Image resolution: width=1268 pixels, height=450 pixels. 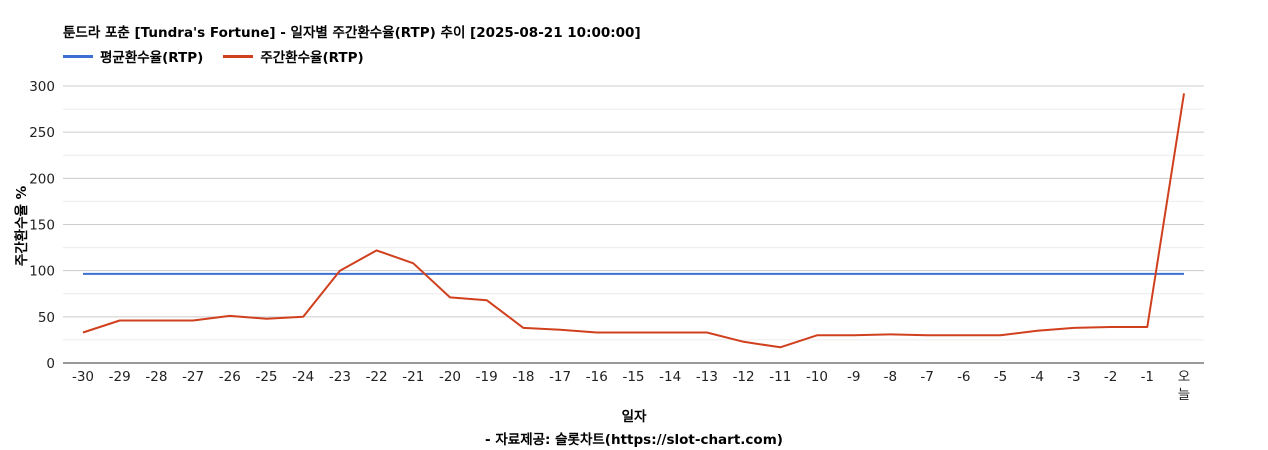 What do you see at coordinates (42, 133) in the screenshot?
I see `y-tick-label: 250` at bounding box center [42, 133].